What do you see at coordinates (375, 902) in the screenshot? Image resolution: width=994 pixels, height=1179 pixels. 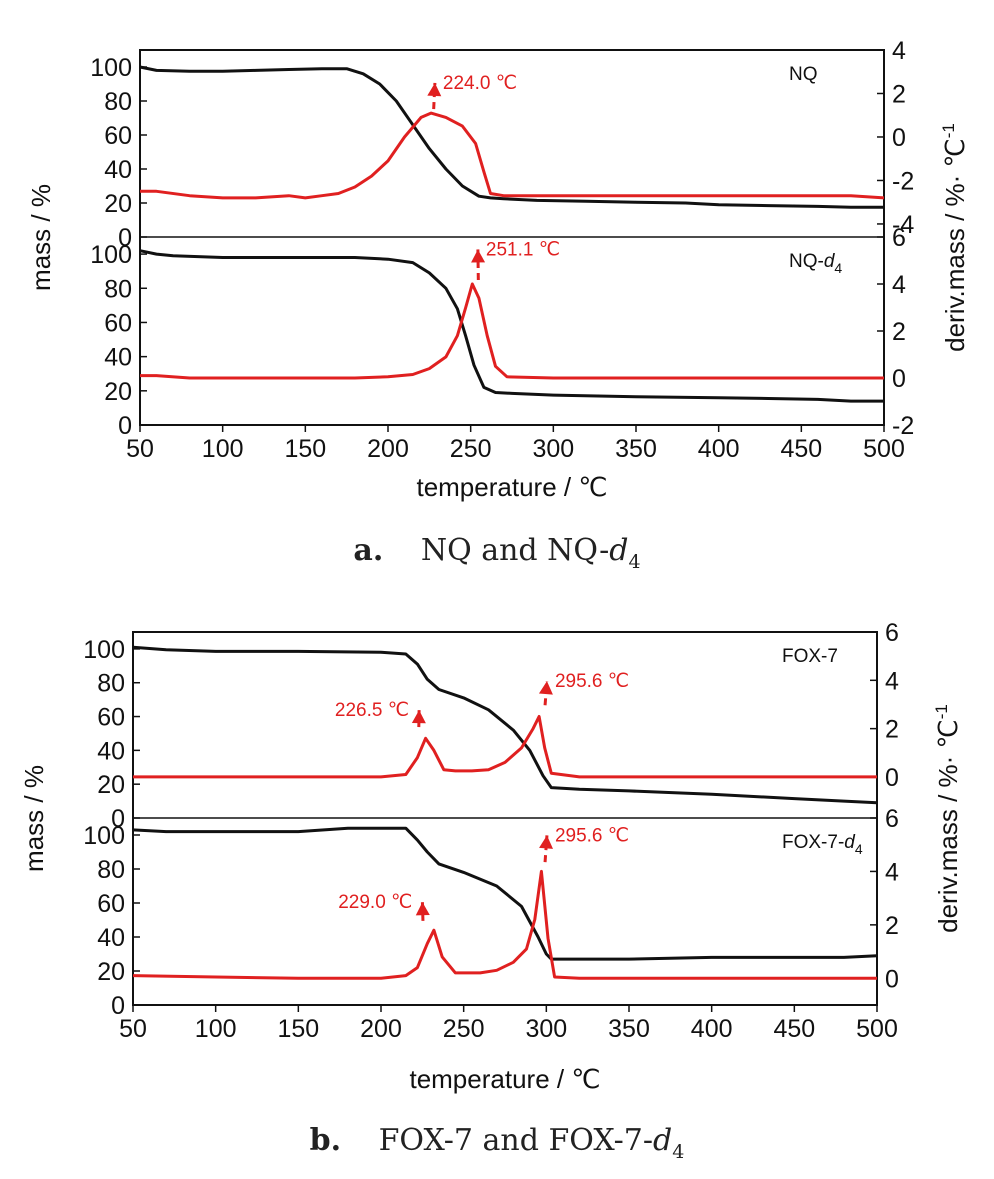 I see `peak-label: 229.0 ℃` at bounding box center [375, 902].